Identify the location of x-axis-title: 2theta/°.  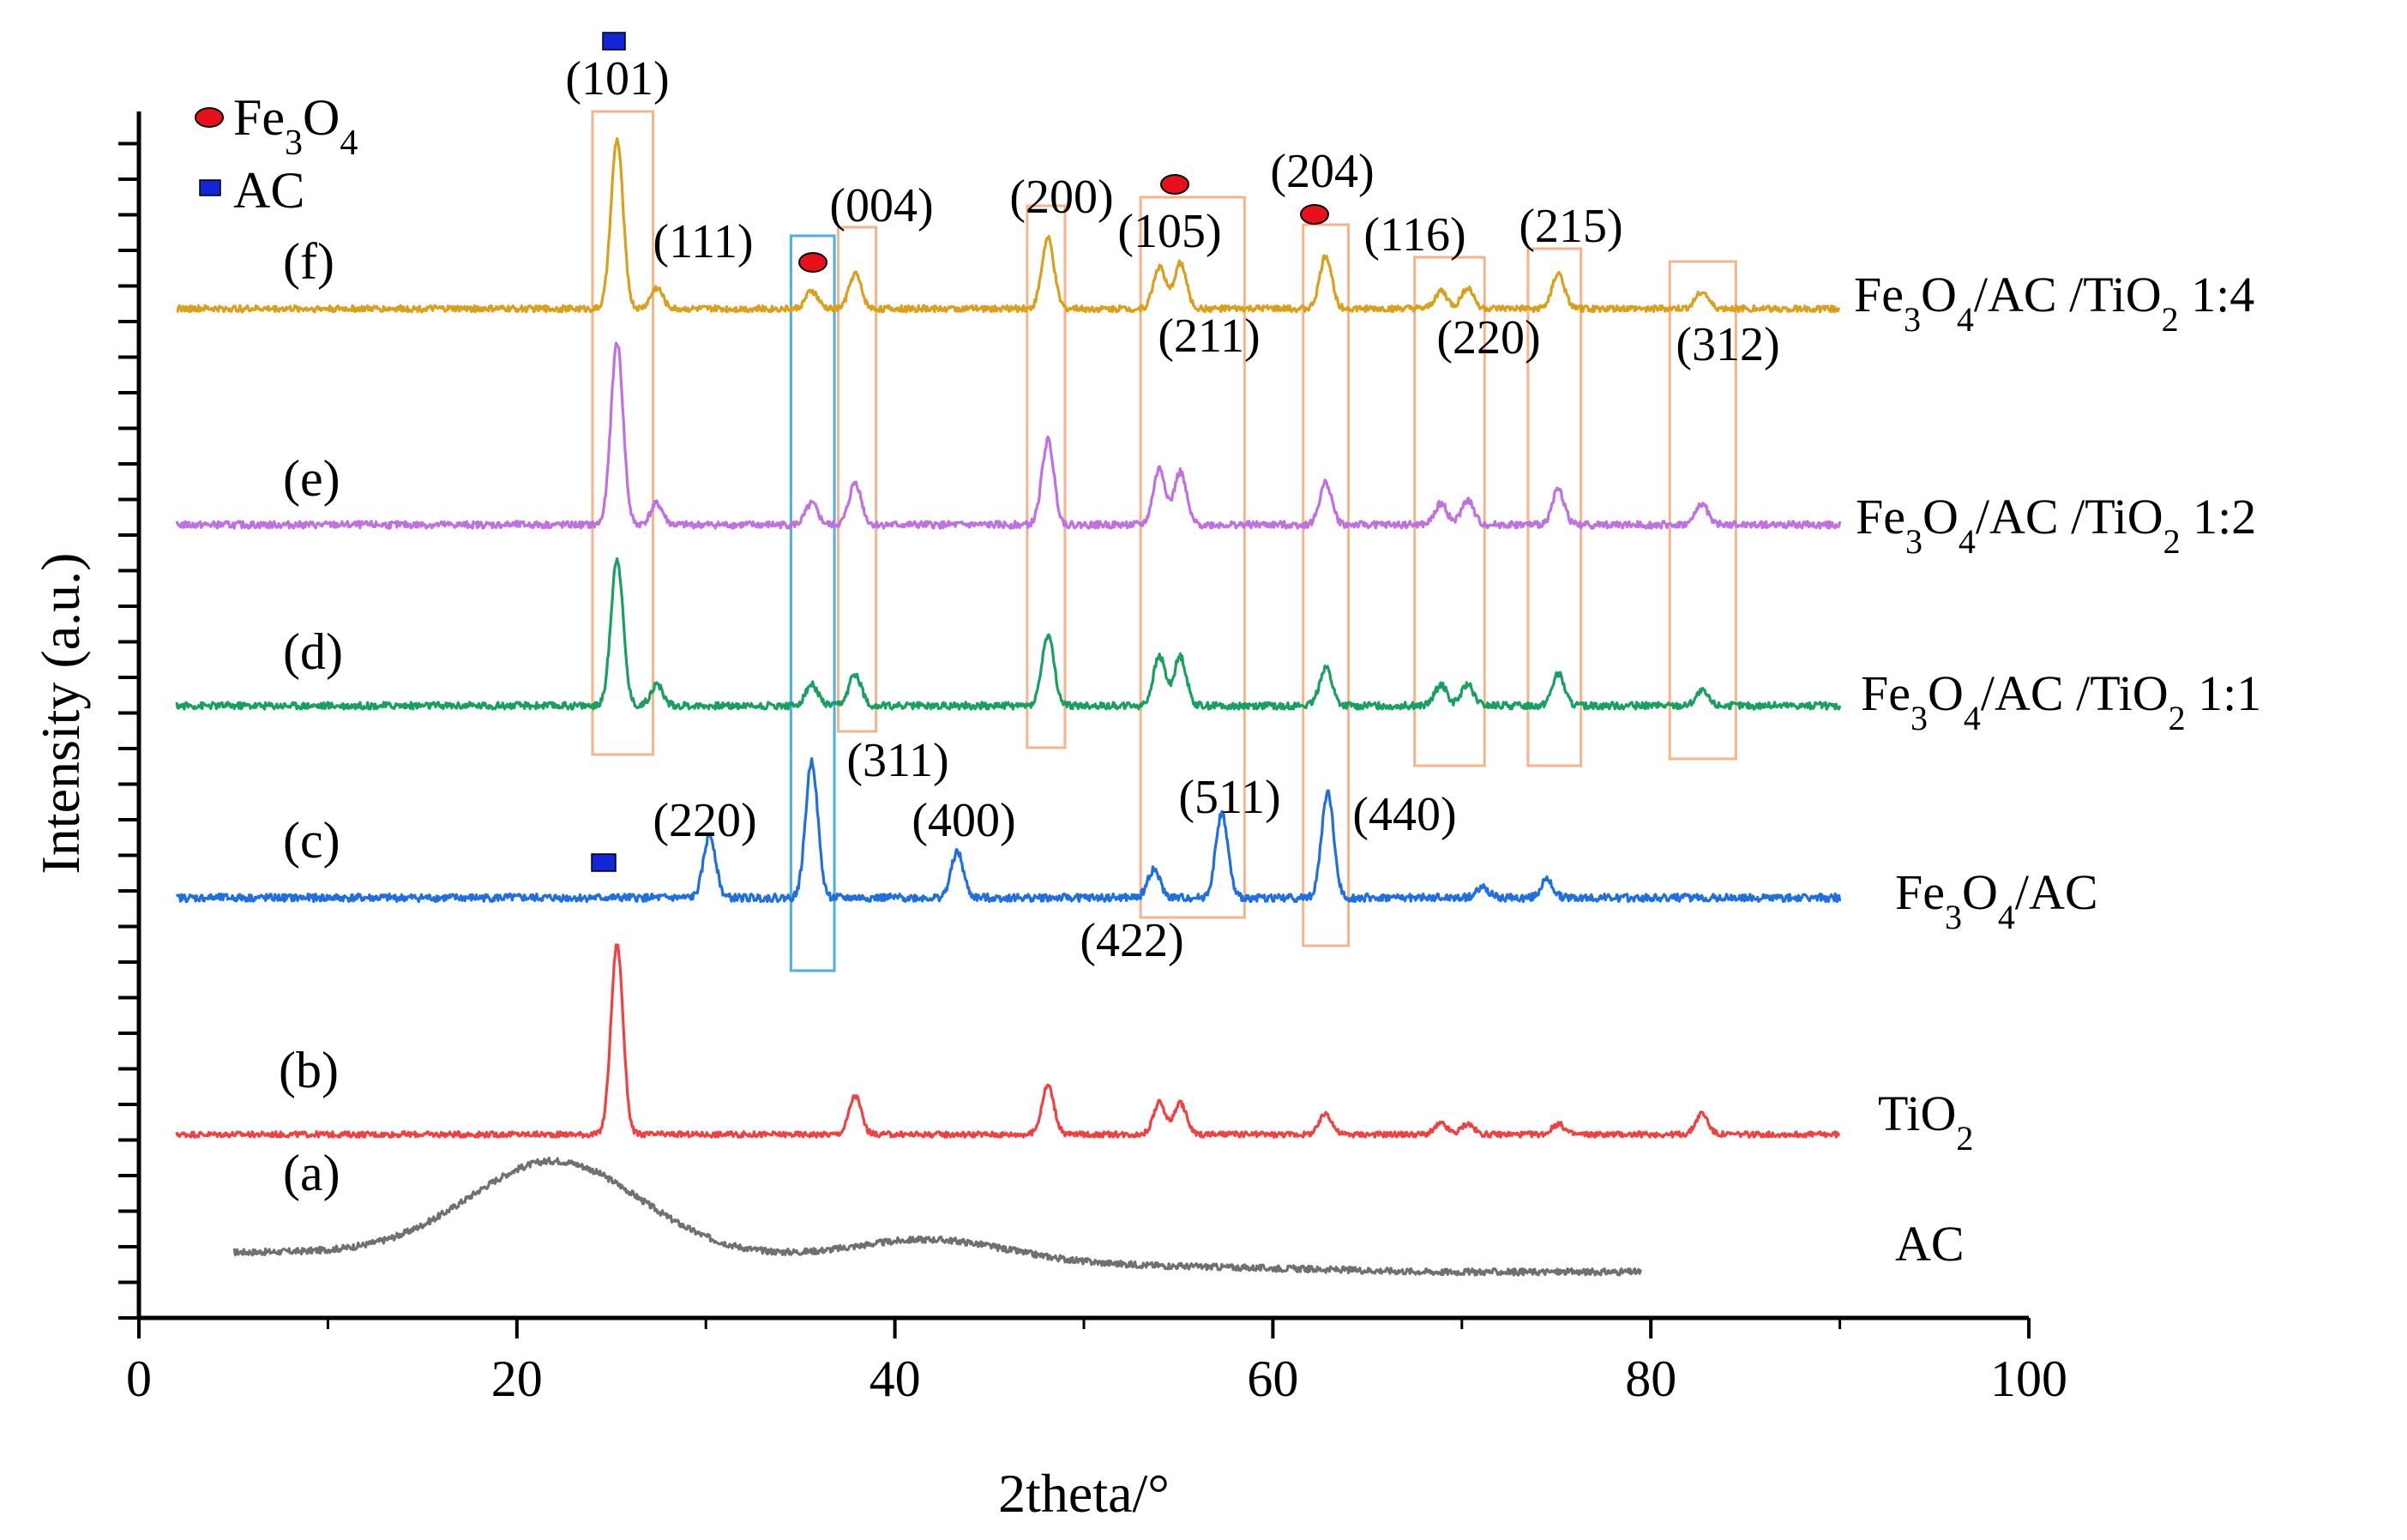
(1084, 1493).